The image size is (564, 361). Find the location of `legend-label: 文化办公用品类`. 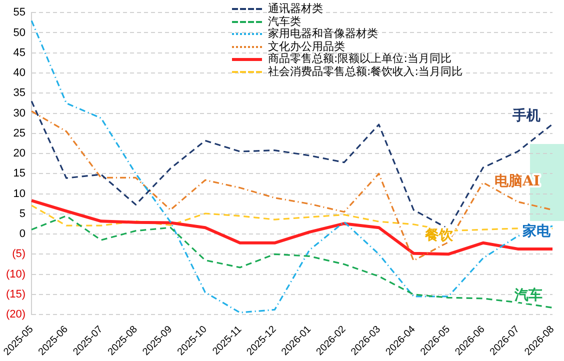

legend-label: 文化办公用品类 is located at coordinates (306, 46).